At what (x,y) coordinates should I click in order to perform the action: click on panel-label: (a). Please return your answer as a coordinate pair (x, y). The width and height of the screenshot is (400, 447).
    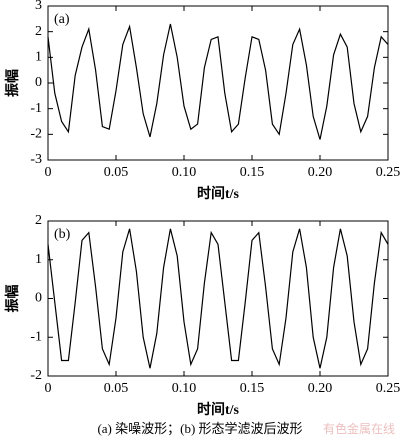
    Looking at the image, I should click on (62, 19).